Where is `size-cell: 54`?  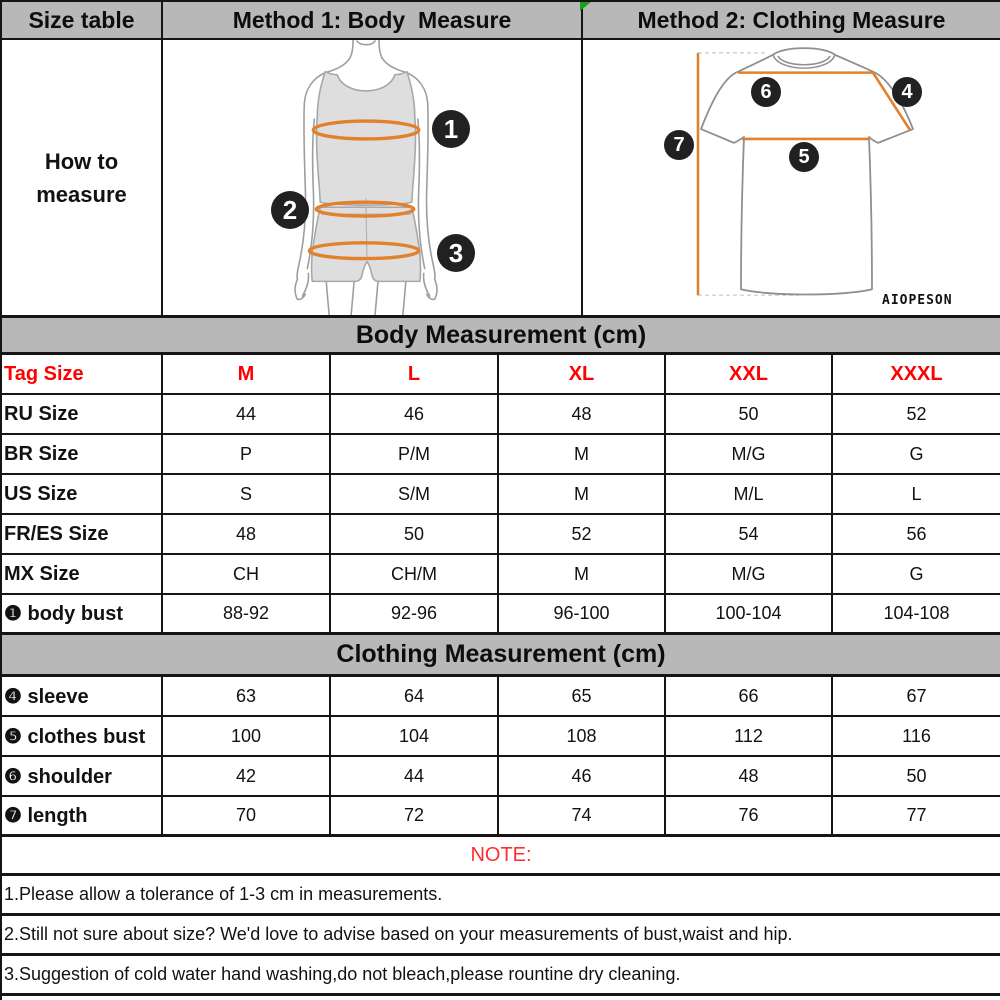 size-cell: 54 is located at coordinates (749, 535).